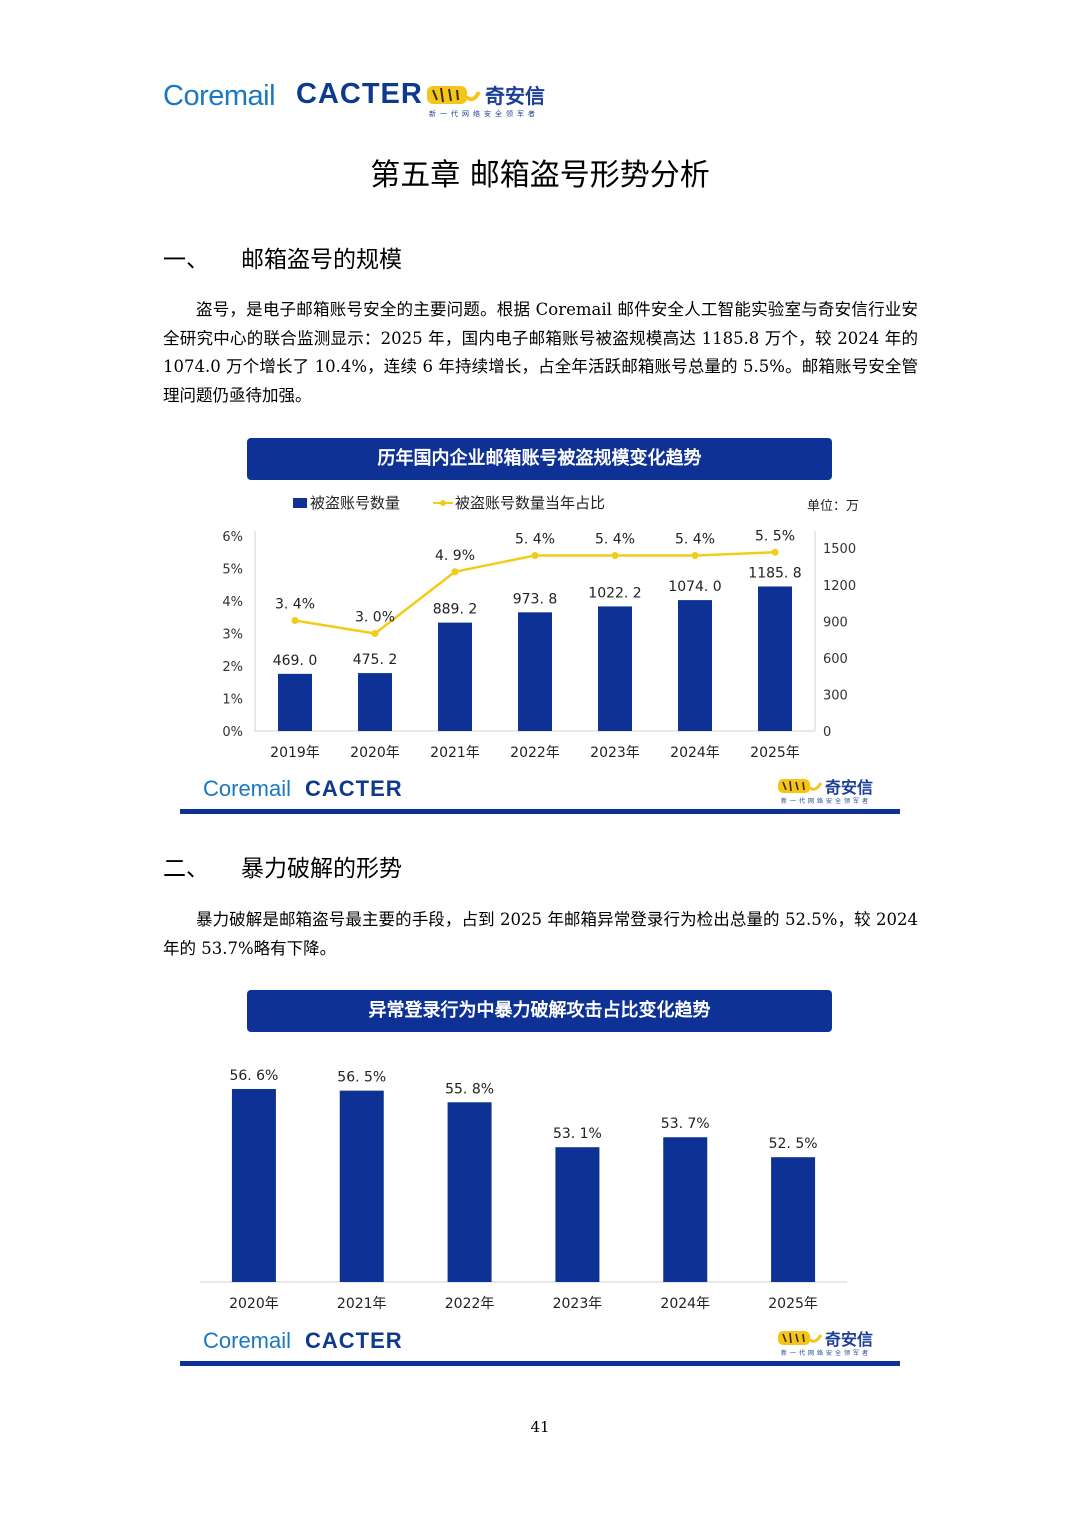  I want to click on bar-value-label: 1185. 8, so click(774, 573).